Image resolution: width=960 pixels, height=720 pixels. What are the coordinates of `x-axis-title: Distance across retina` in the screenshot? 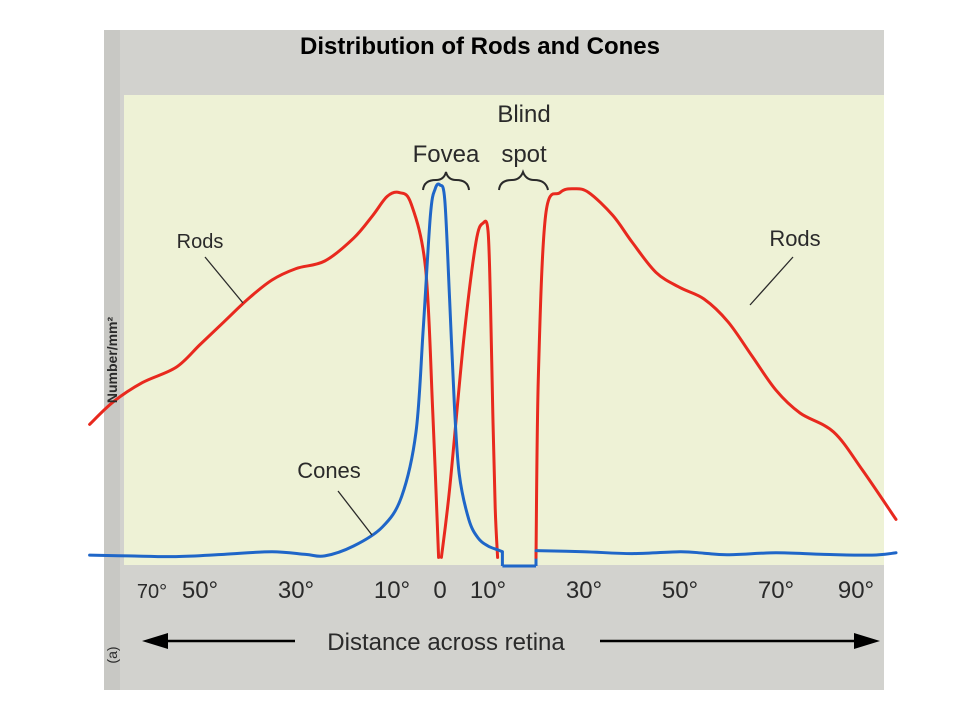 It's located at (446, 642).